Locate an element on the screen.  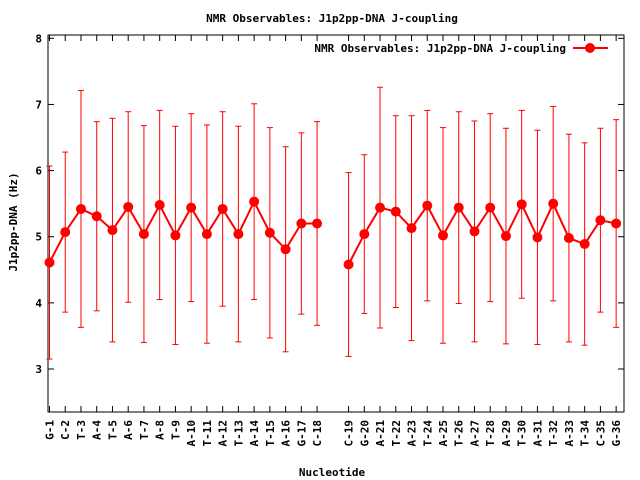
legend-label: NMR Observables: J1p2pp-DNA J-coupling is located at coordinates (440, 48).